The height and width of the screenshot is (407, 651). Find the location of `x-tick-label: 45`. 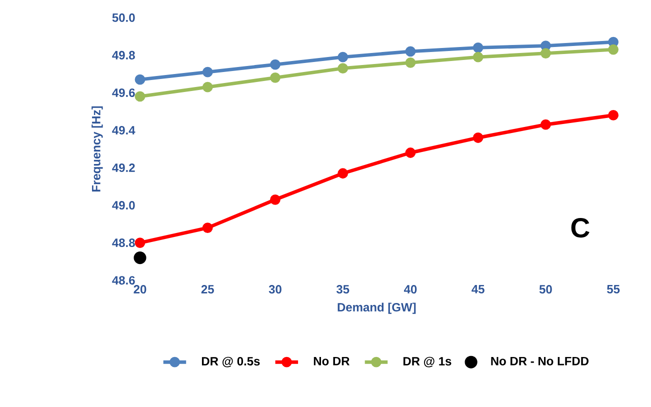

x-tick-label: 45 is located at coordinates (478, 289).